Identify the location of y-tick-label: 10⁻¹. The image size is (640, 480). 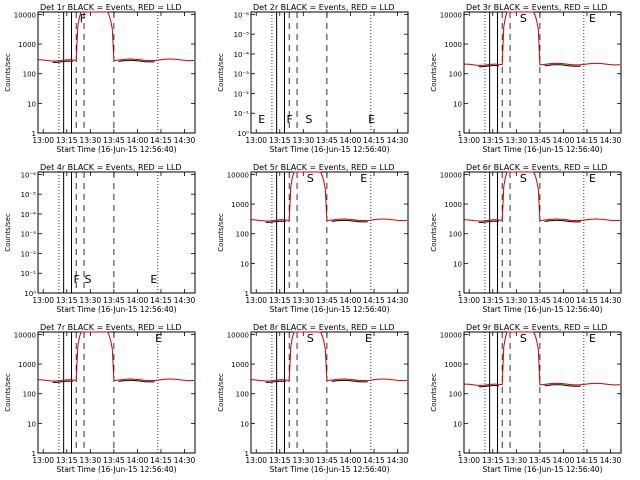
(29, 274).